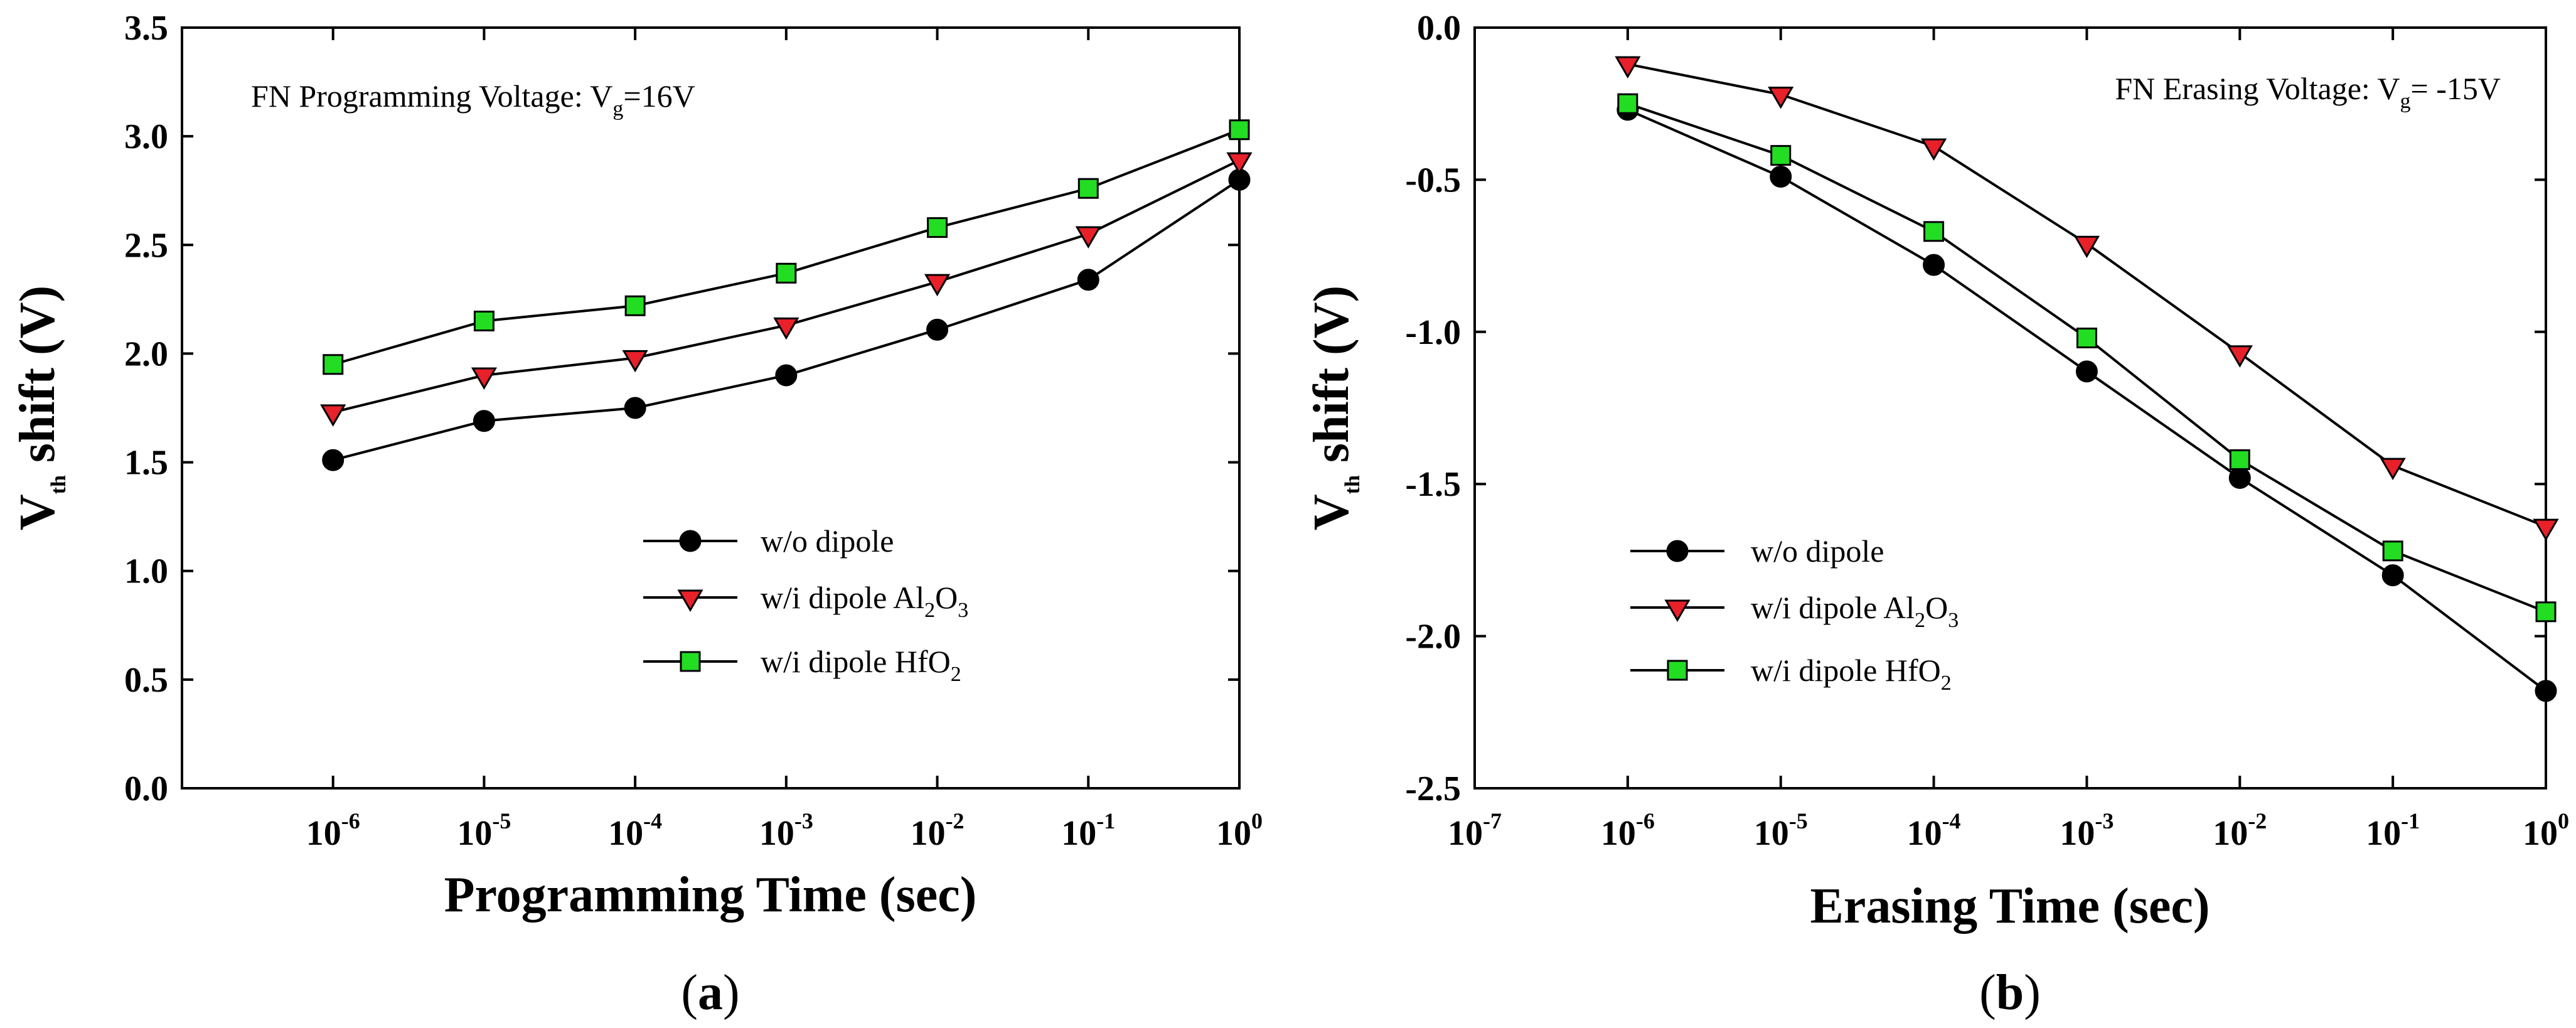  I want to click on y-tick-label: 2.0, so click(146, 354).